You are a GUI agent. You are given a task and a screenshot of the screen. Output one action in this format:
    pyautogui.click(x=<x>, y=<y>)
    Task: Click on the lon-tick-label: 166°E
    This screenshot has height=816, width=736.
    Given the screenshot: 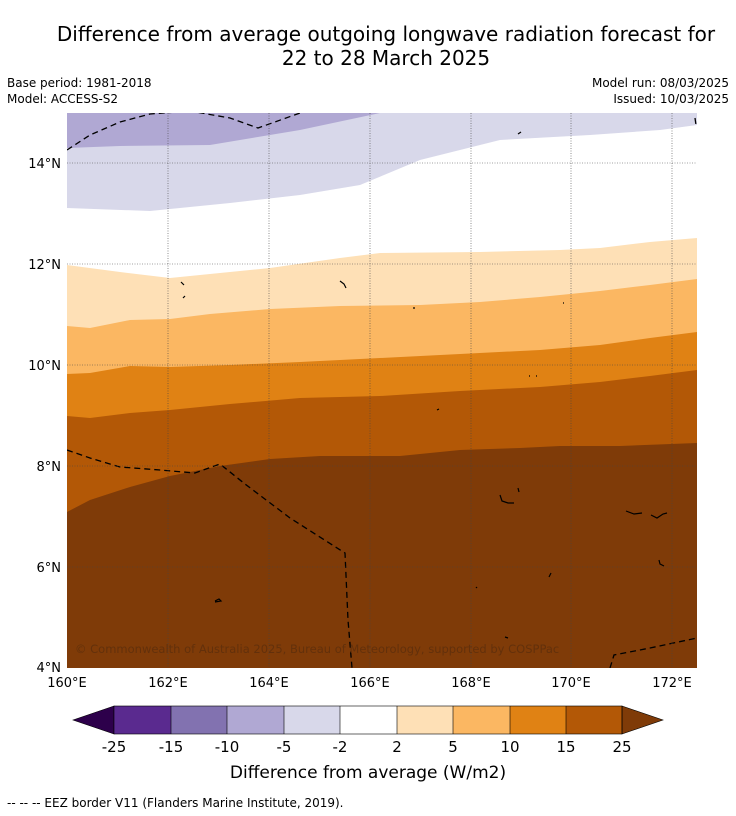 What is the action you would take?
    pyautogui.click(x=370, y=683)
    